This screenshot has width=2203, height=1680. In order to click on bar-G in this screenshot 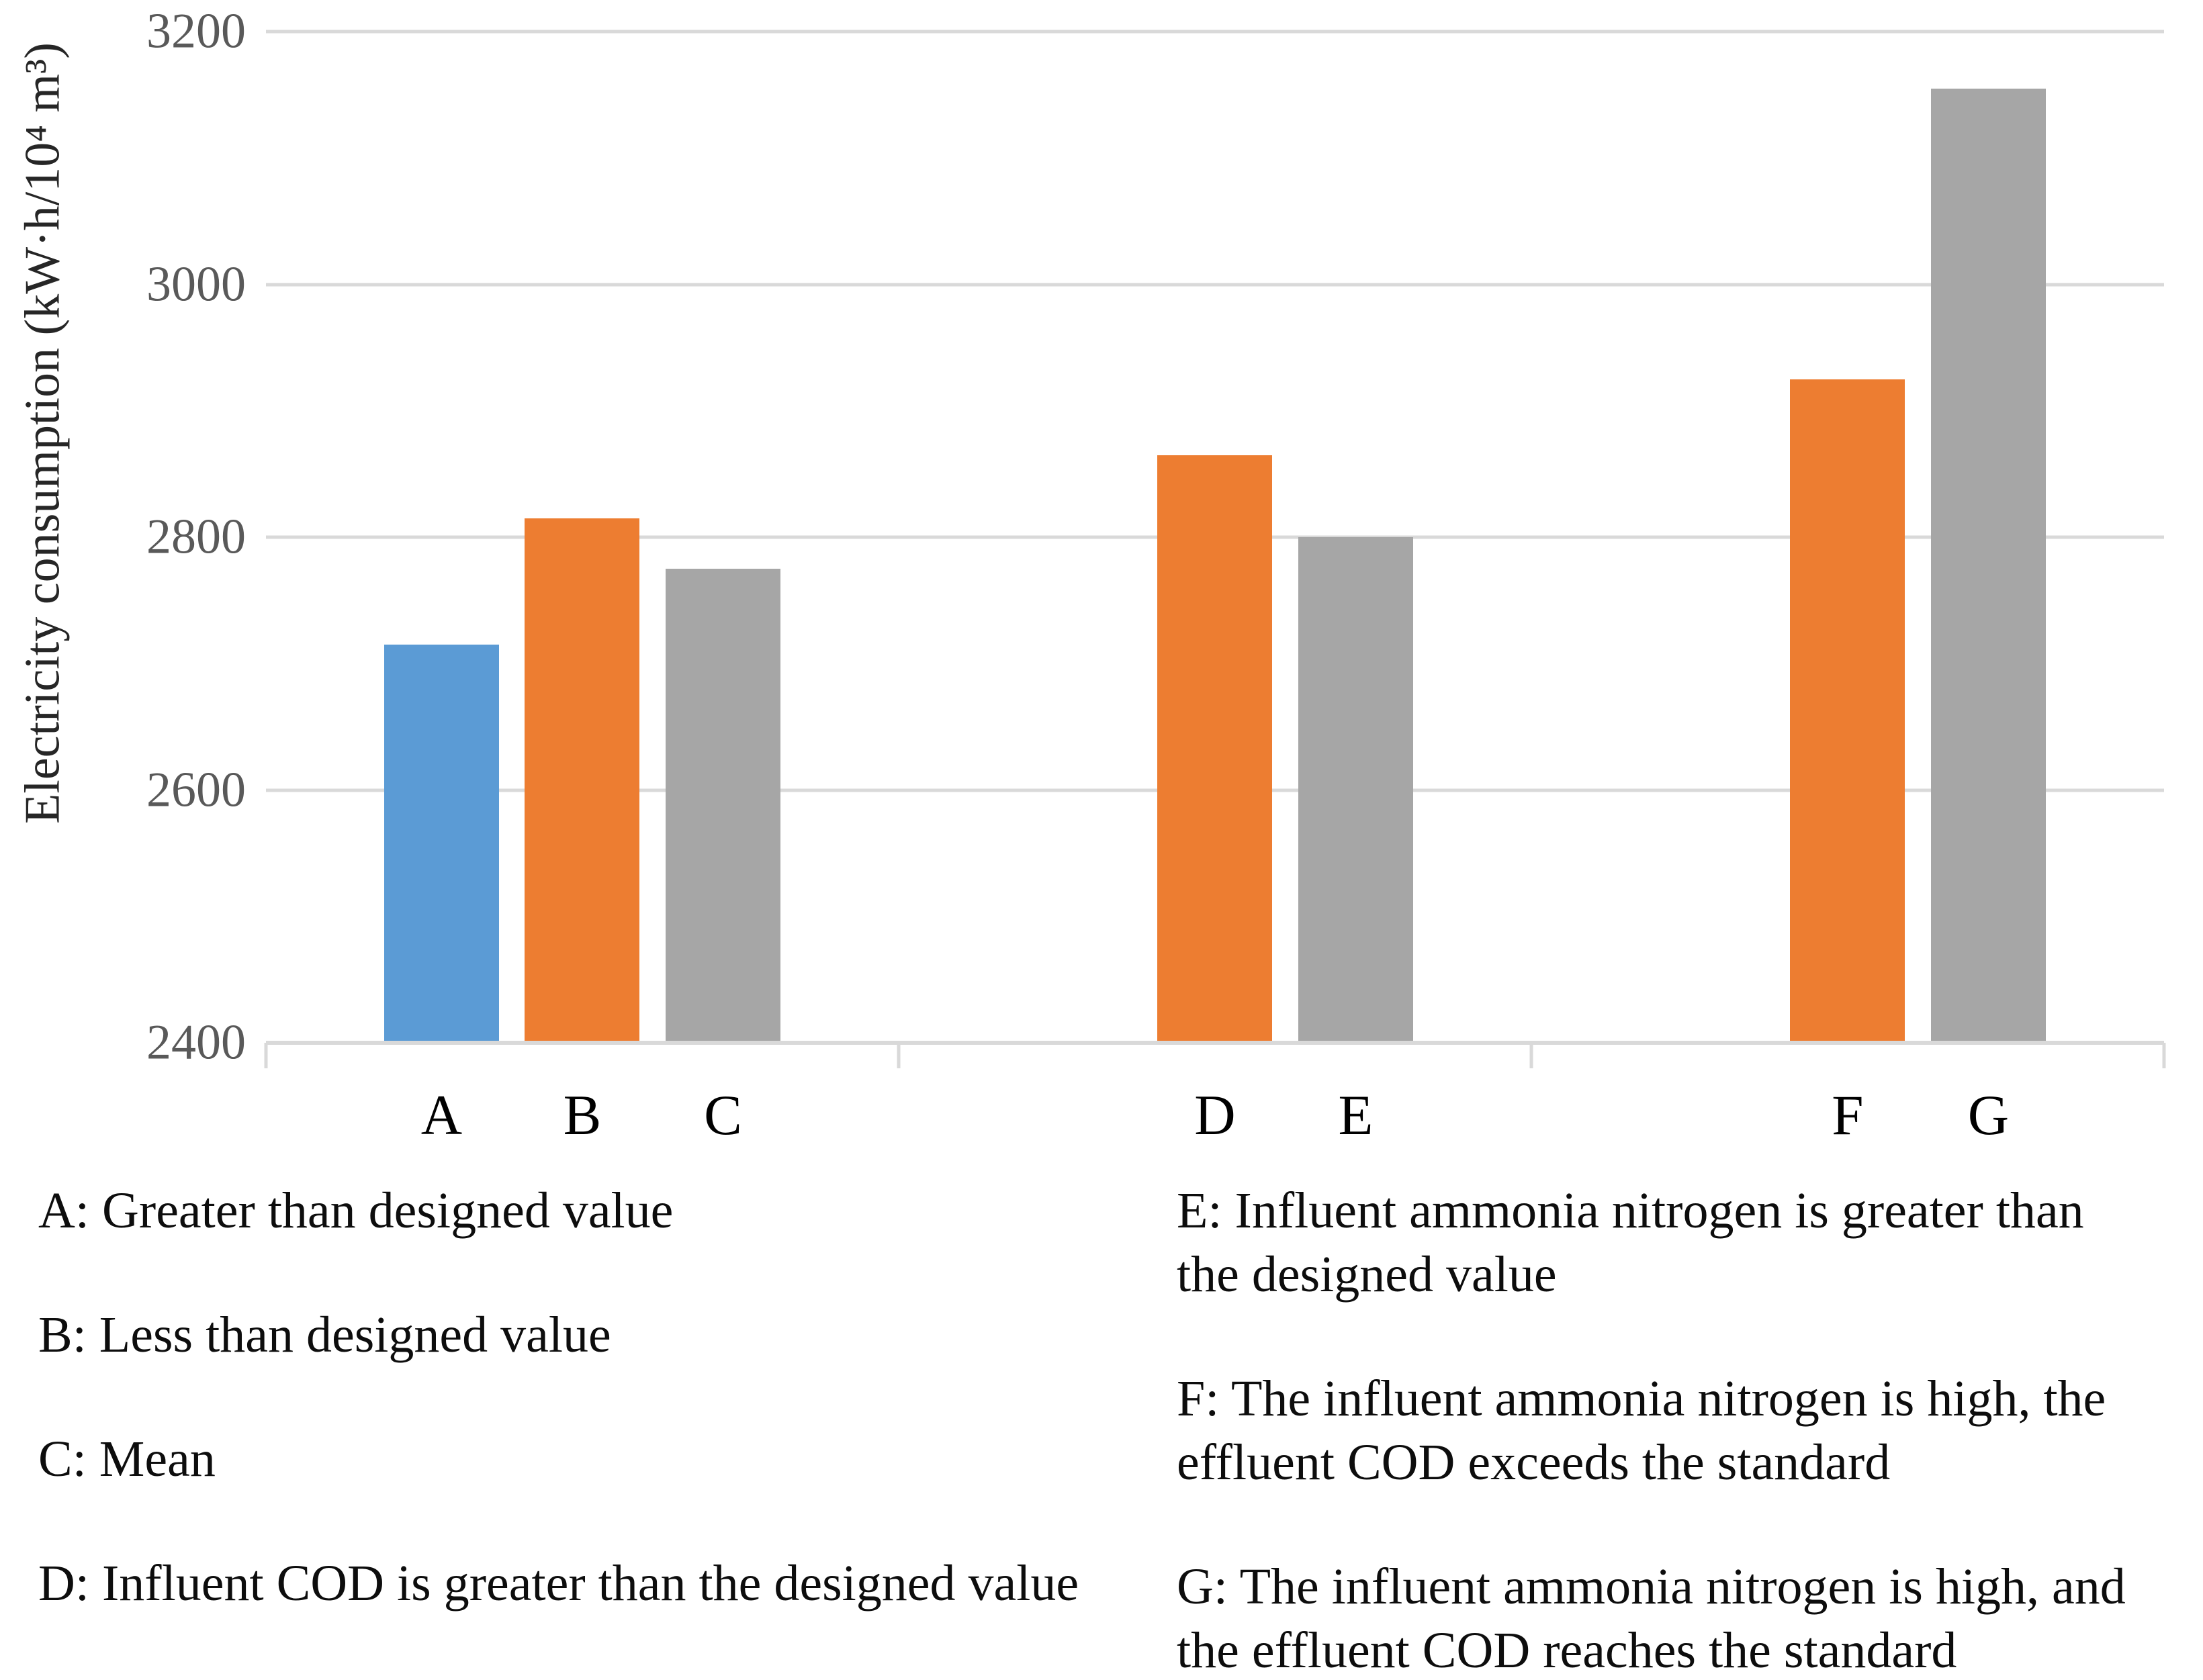, I will do `click(1988, 566)`.